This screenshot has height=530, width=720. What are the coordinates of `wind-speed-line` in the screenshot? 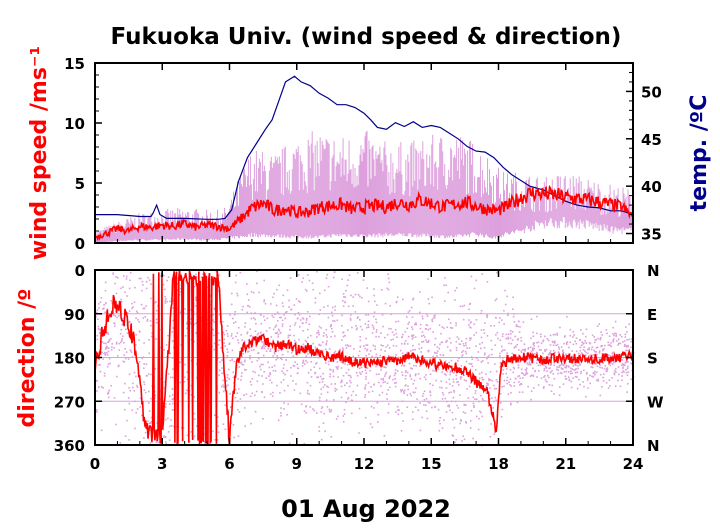 It's located at (364, 213).